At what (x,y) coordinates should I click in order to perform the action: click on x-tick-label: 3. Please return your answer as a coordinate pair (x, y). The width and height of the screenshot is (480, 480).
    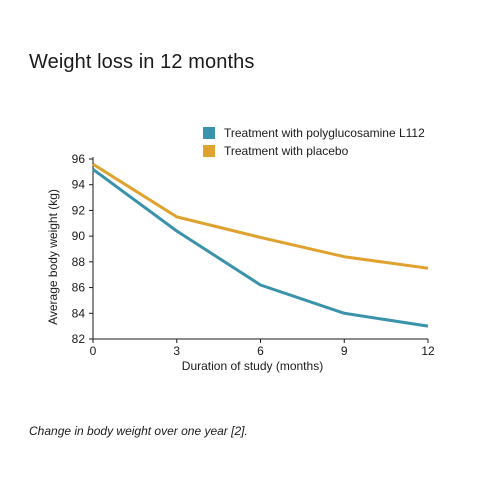
    Looking at the image, I should click on (176, 351).